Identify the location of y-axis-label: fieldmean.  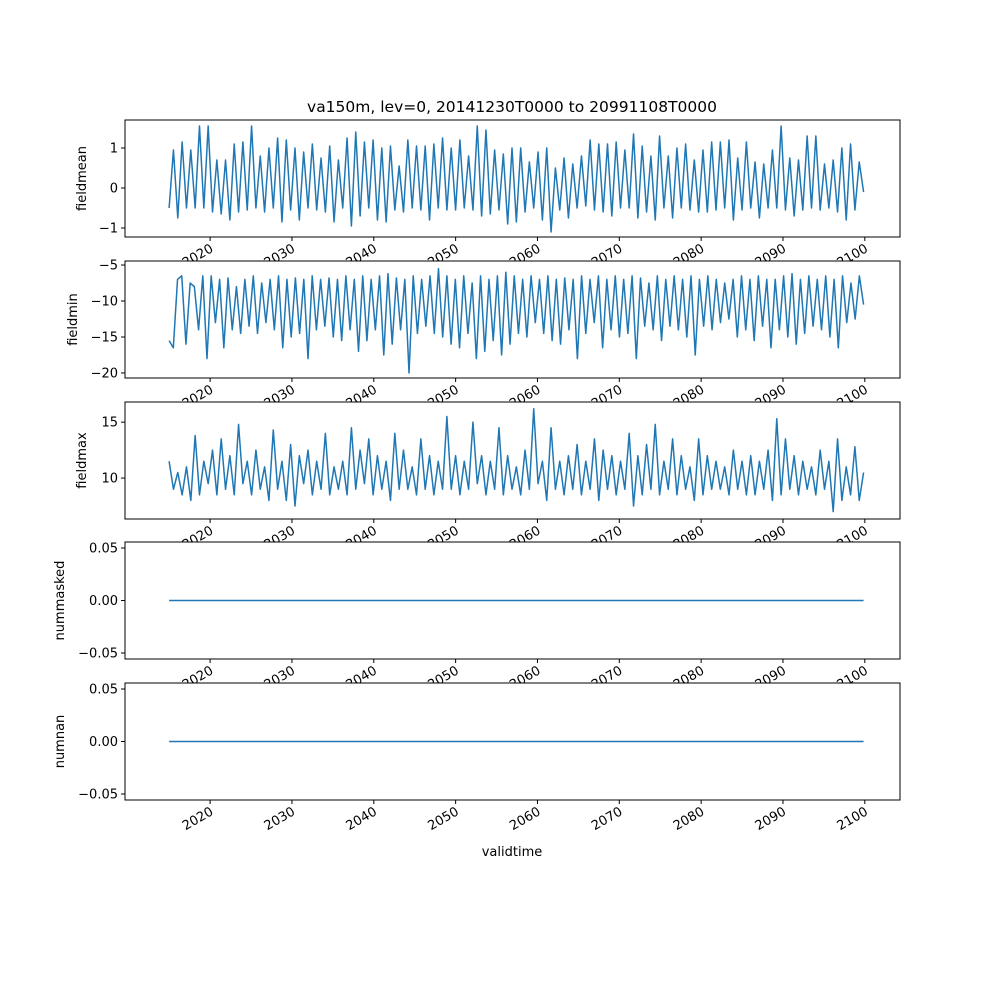
(82, 178).